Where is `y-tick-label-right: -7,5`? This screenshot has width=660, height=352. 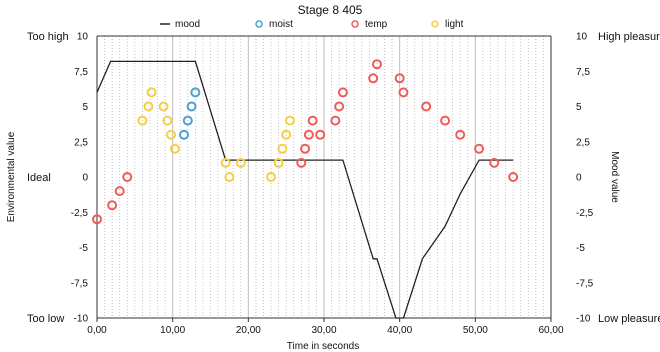 y-tick-label-right: -7,5 is located at coordinates (585, 283).